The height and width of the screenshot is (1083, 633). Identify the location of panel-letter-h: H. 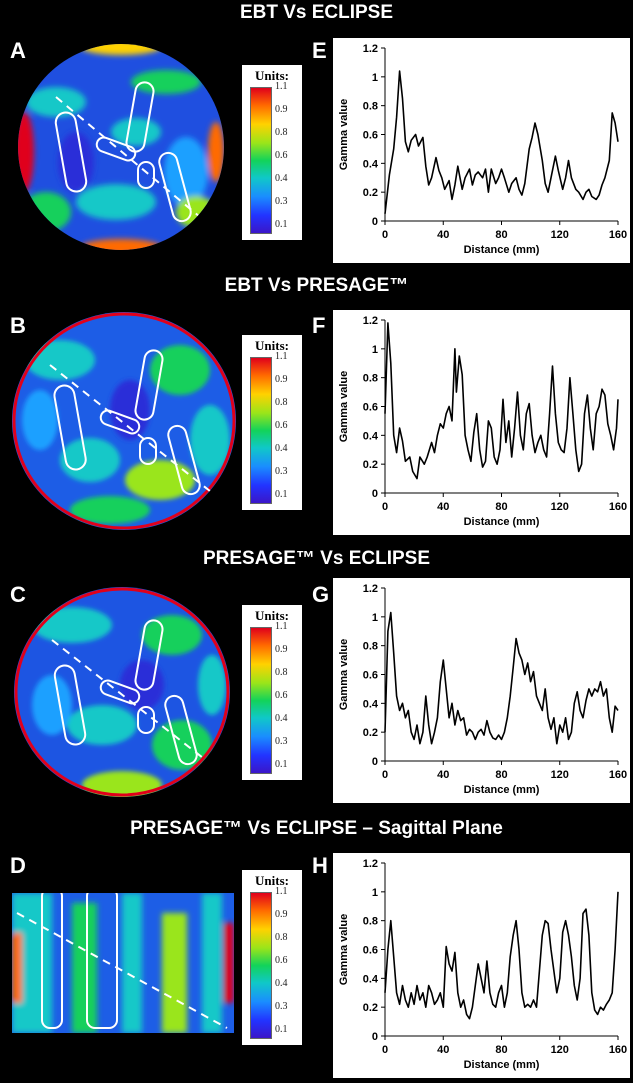
(320, 865).